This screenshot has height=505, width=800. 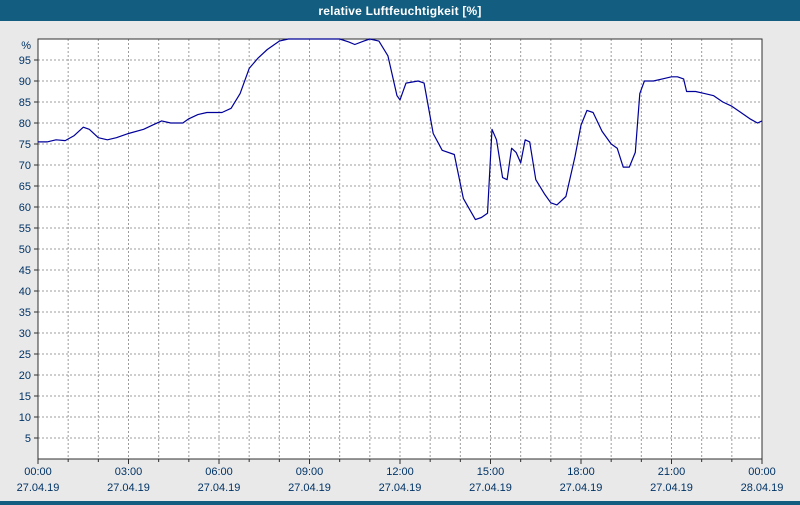 I want to click on y-tick-label: 5, so click(x=28, y=439).